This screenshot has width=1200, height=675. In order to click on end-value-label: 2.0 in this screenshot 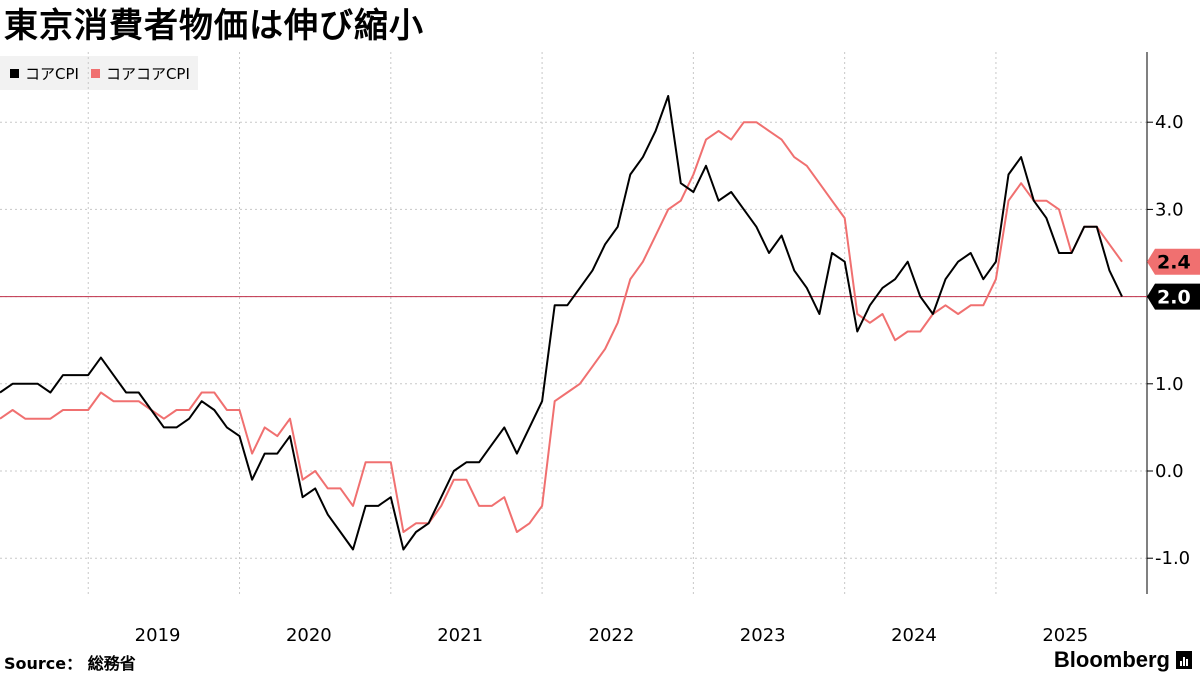, I will do `click(1174, 298)`.